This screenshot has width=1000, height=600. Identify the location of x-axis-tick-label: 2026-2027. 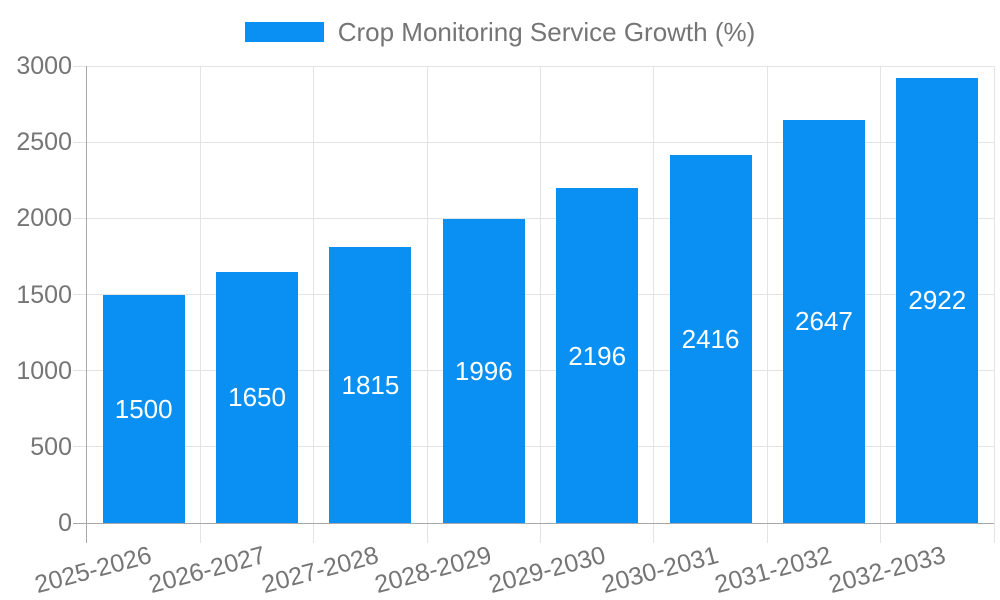
(207, 570).